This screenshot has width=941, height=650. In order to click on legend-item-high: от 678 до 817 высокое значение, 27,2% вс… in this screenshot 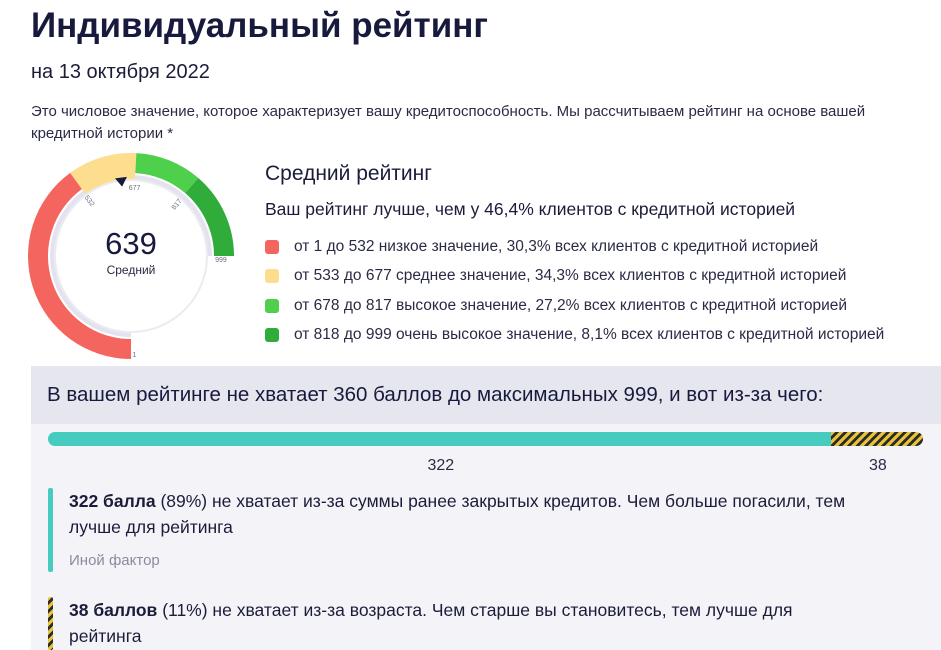, I will do `click(574, 306)`.